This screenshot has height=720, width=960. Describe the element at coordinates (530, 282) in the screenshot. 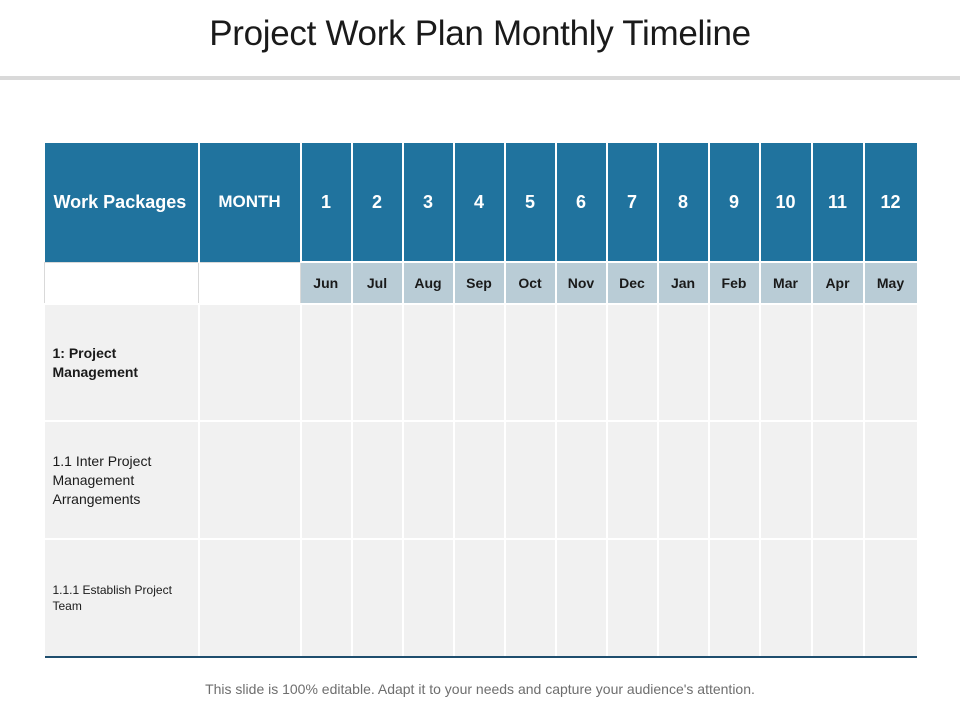

I see `month-name-cell: Oct` at that location.